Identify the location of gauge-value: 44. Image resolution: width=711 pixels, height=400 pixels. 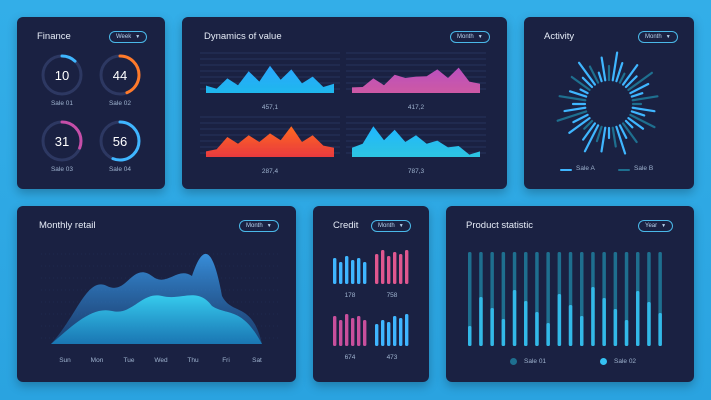
(120, 75).